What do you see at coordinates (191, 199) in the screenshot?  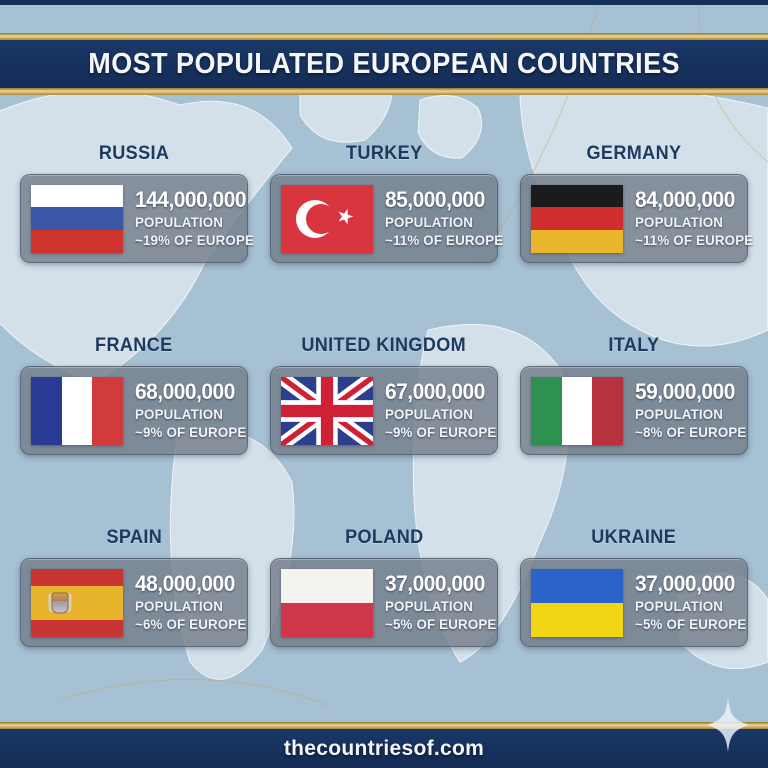 I see `population-value: 144,000,000` at bounding box center [191, 199].